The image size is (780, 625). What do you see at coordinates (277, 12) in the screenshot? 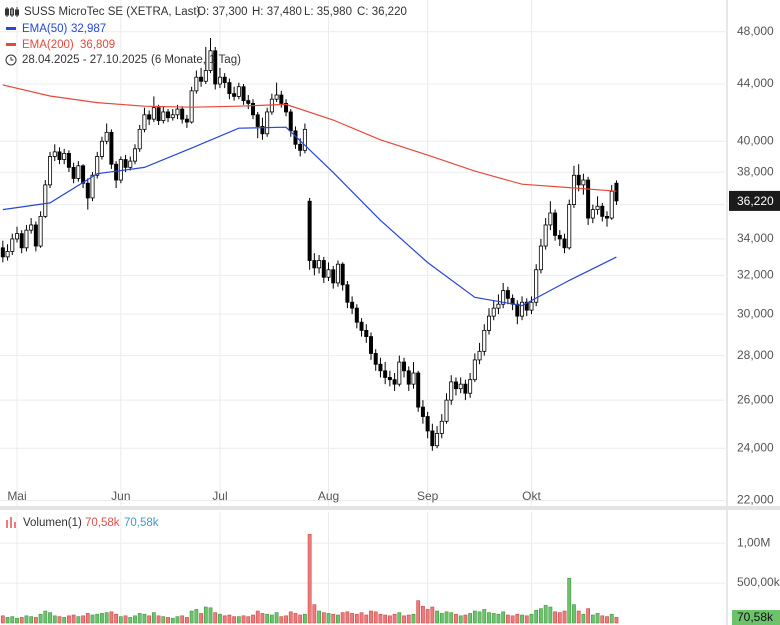
I see `ohlc-label: H: 37,480` at bounding box center [277, 12].